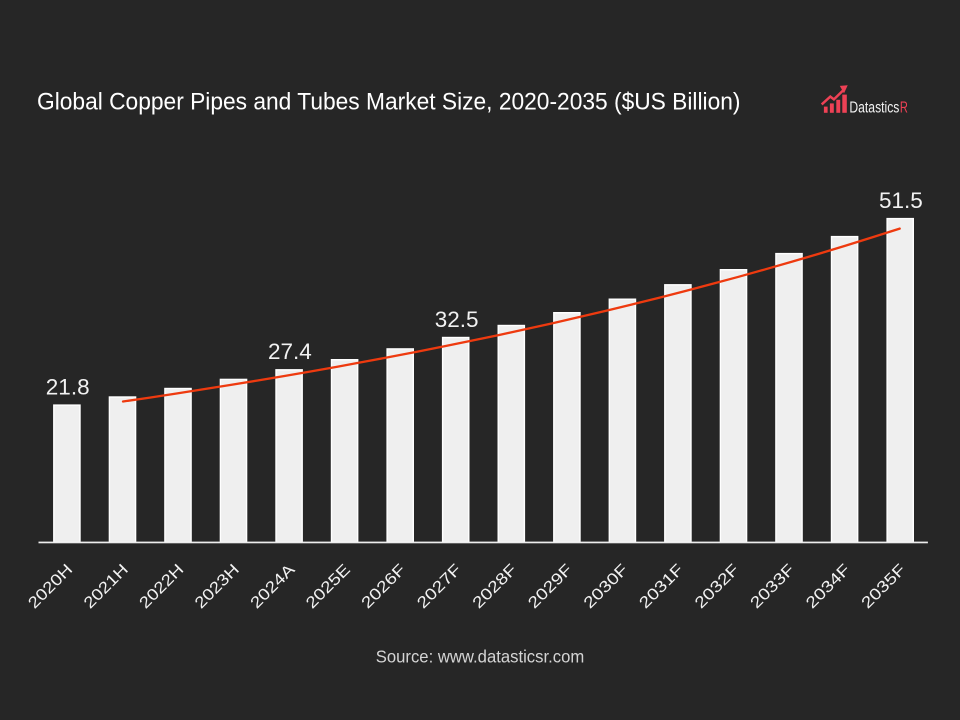 The width and height of the screenshot is (960, 720). Describe the element at coordinates (290, 351) in the screenshot. I see `svg-text: 27.4` at that location.